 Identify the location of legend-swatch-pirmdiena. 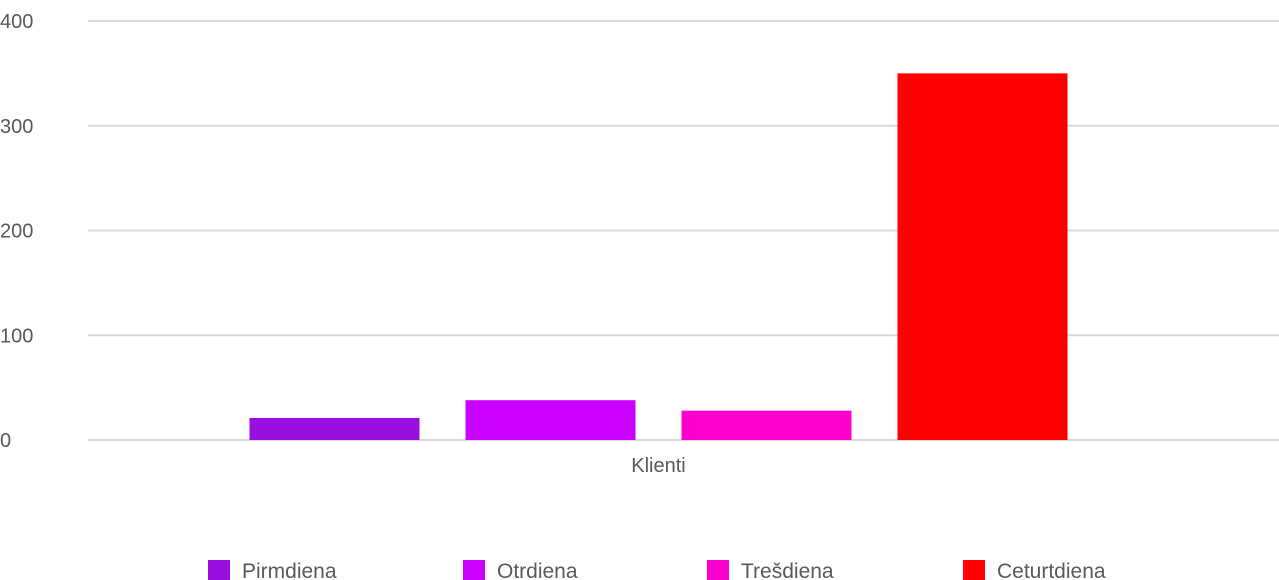
(219, 570).